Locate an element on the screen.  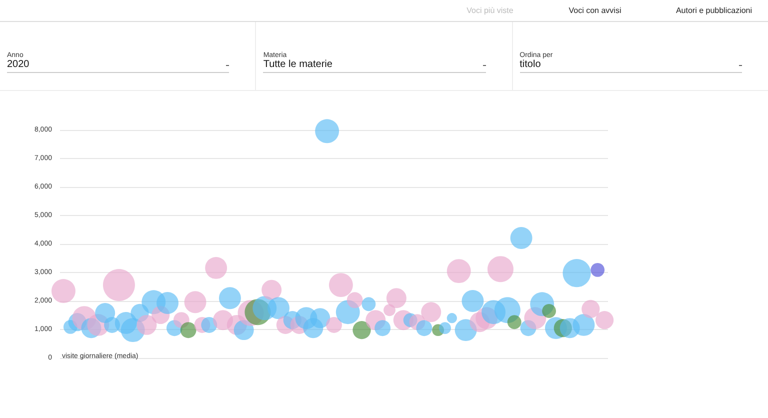
text: 2020 is located at coordinates (18, 64).